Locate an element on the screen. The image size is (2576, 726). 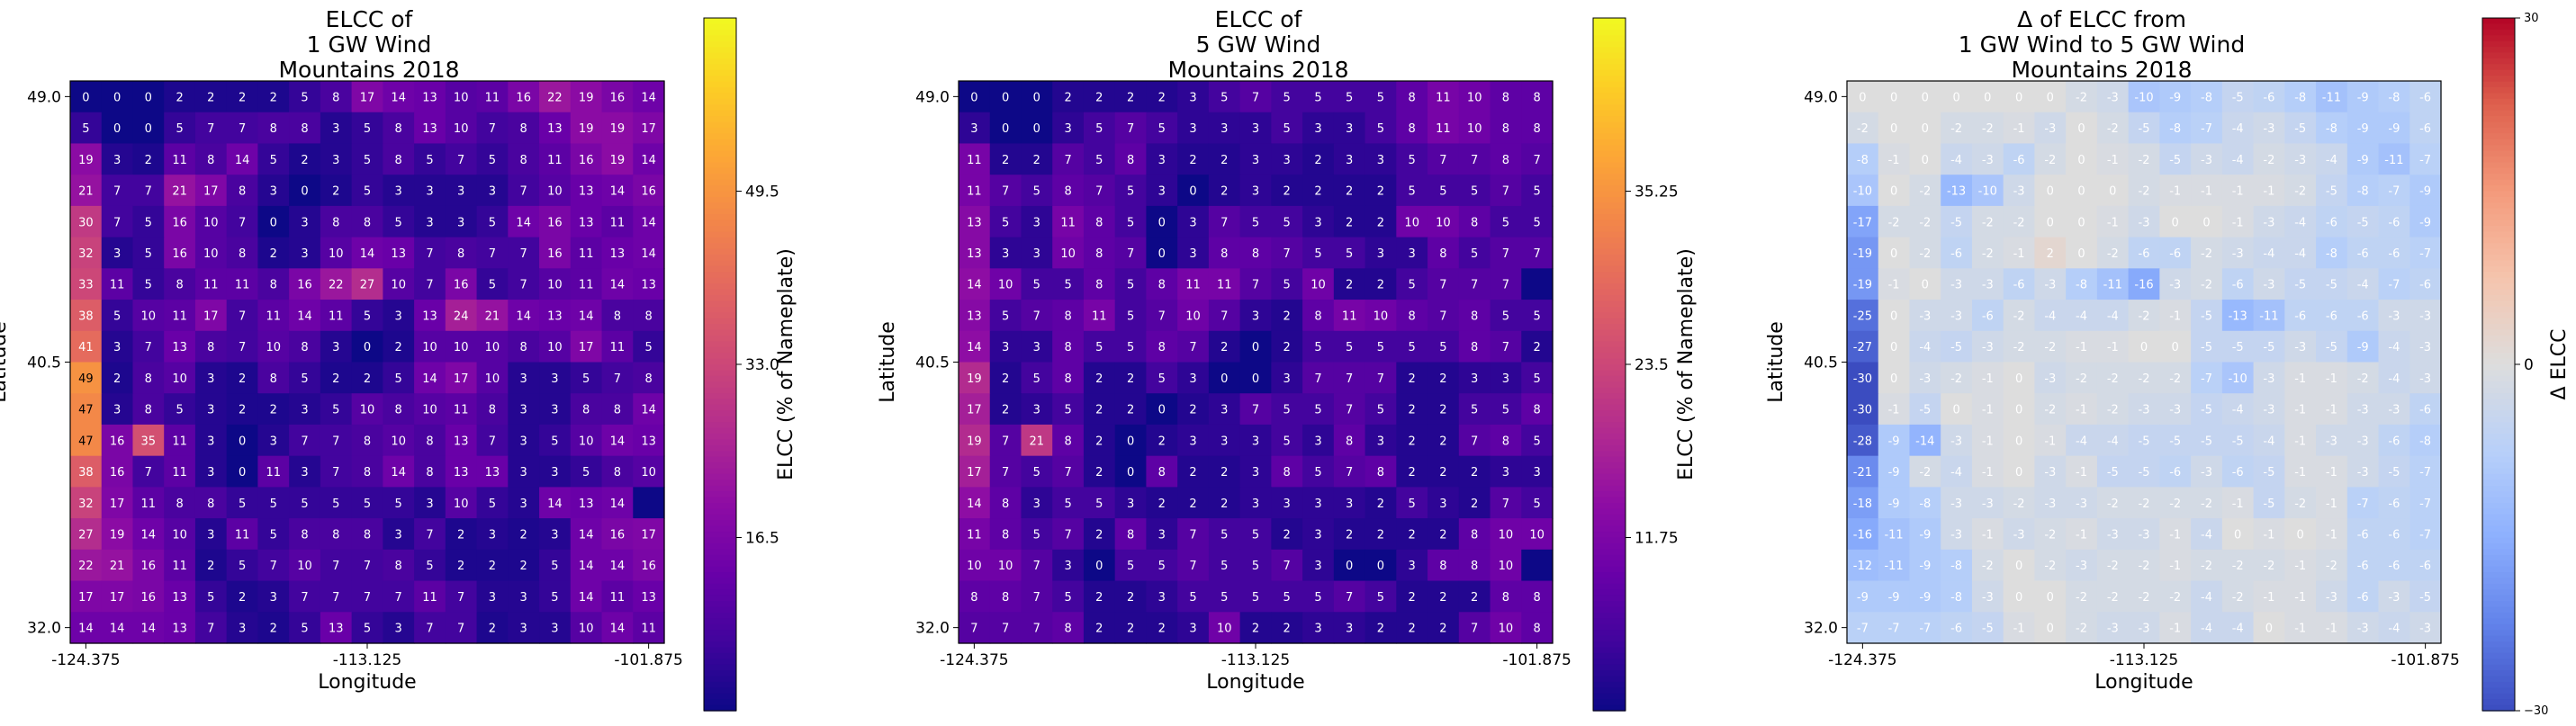
cell-value-label: -3 is located at coordinates (2144, 222).